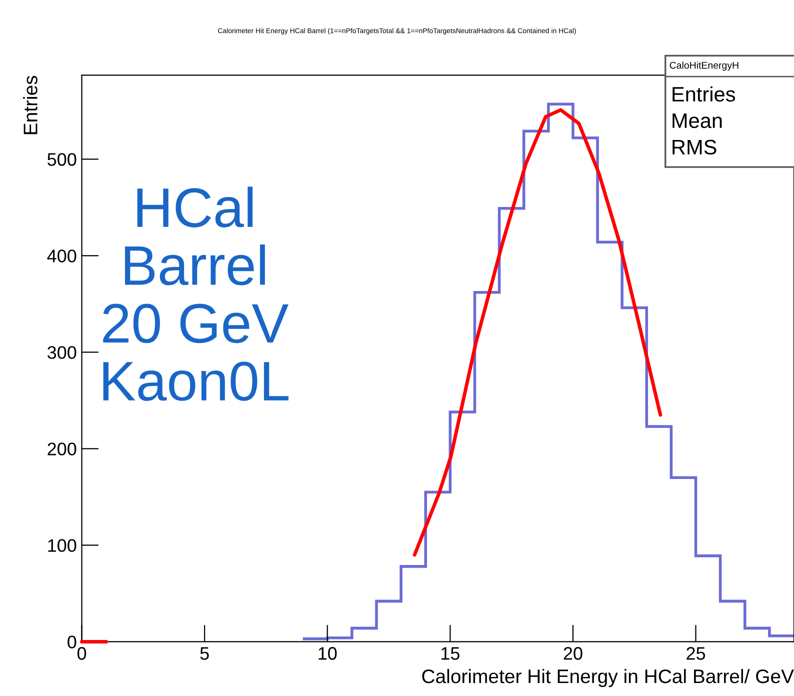 This screenshot has height=696, width=794. Describe the element at coordinates (62, 545) in the screenshot. I see `y-tick-label: 100` at that location.